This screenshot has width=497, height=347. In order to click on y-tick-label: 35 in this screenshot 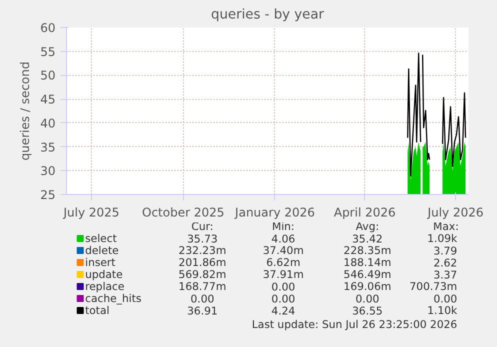, I will do `click(48, 147)`.